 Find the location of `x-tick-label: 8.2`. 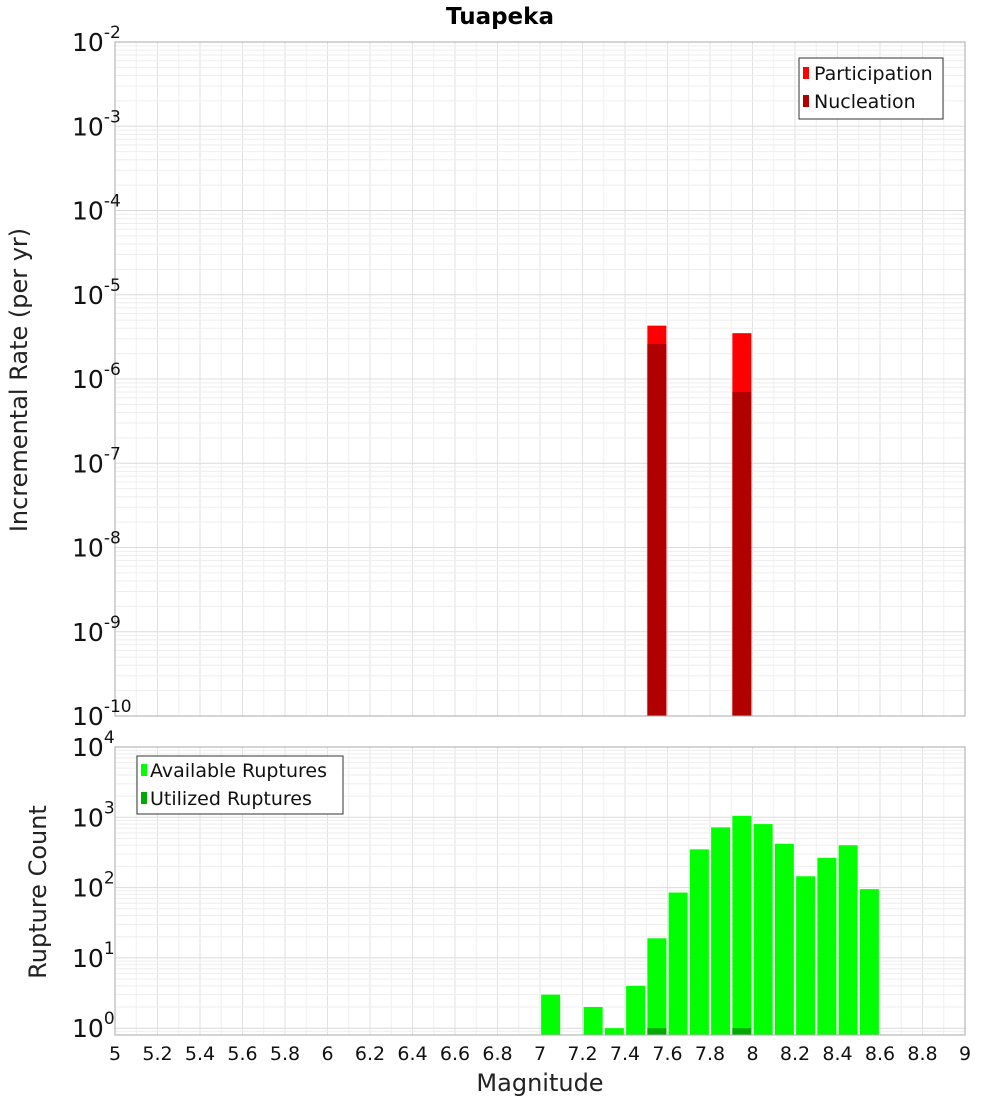

x-tick-label: 8.2 is located at coordinates (795, 1054).